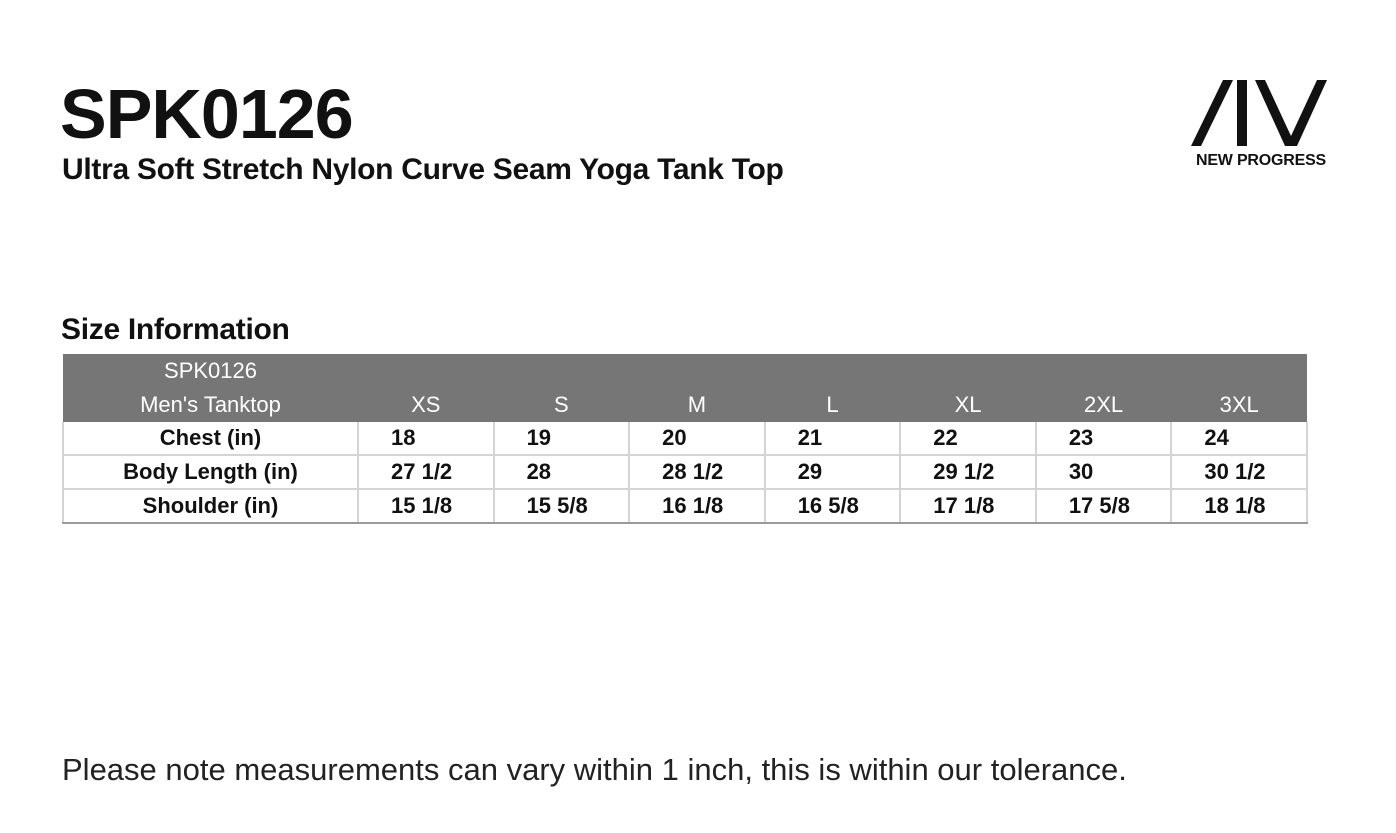 The width and height of the screenshot is (1396, 833). Describe the element at coordinates (697, 404) in the screenshot. I see `size-header-m: M` at that location.